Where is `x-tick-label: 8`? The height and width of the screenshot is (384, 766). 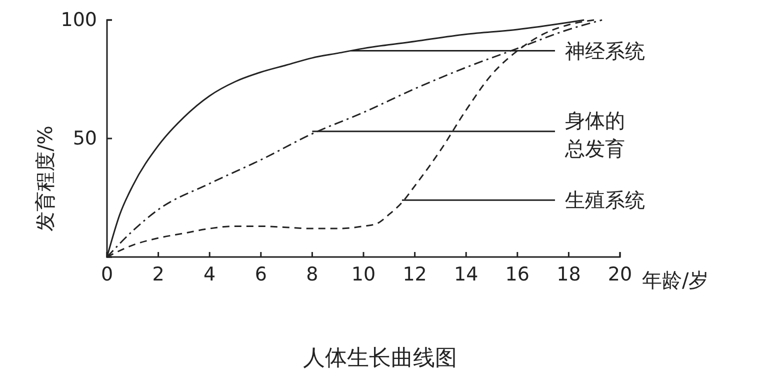 x-tick-label: 8 is located at coordinates (312, 274).